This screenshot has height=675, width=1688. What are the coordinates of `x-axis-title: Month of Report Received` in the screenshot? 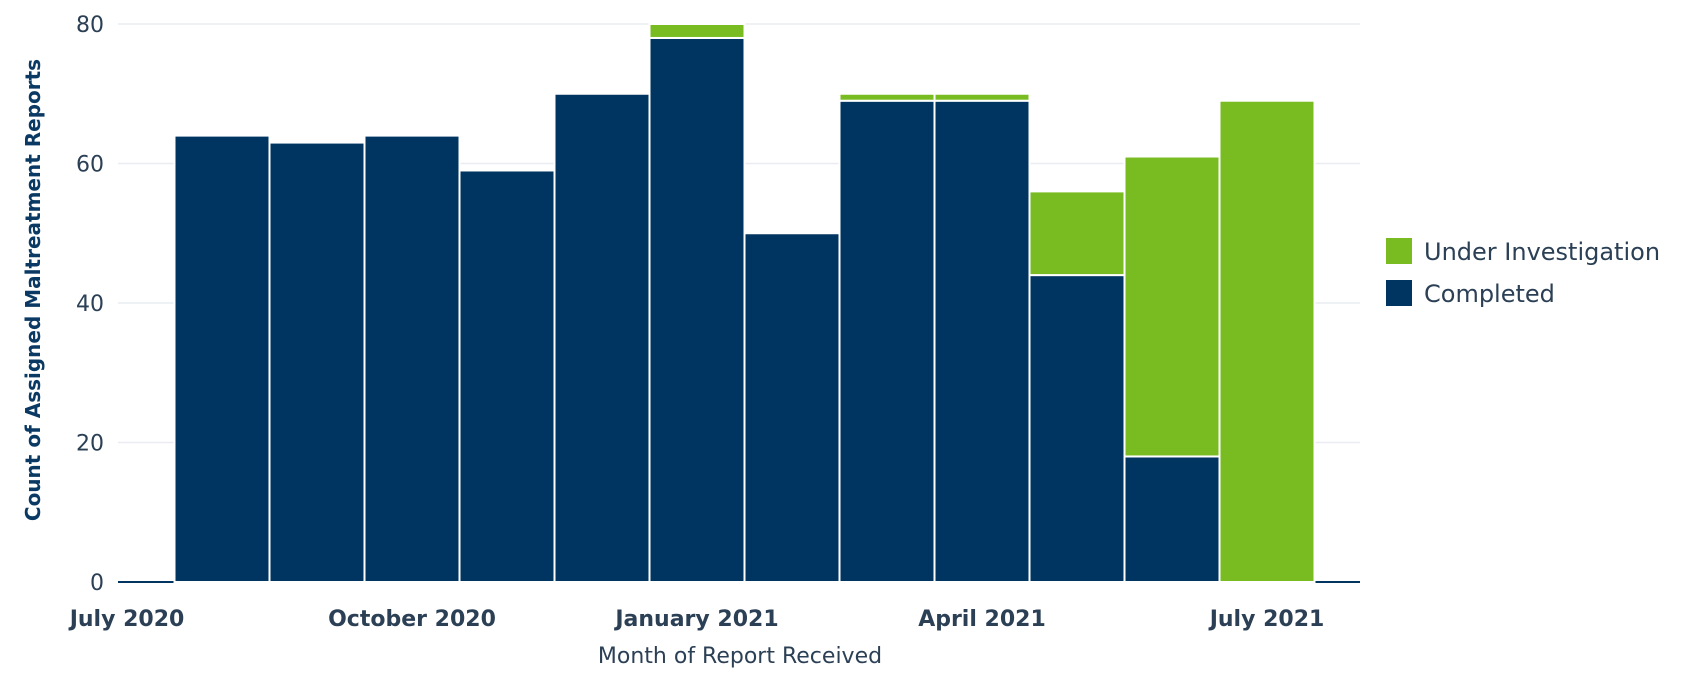 It's located at (740, 656).